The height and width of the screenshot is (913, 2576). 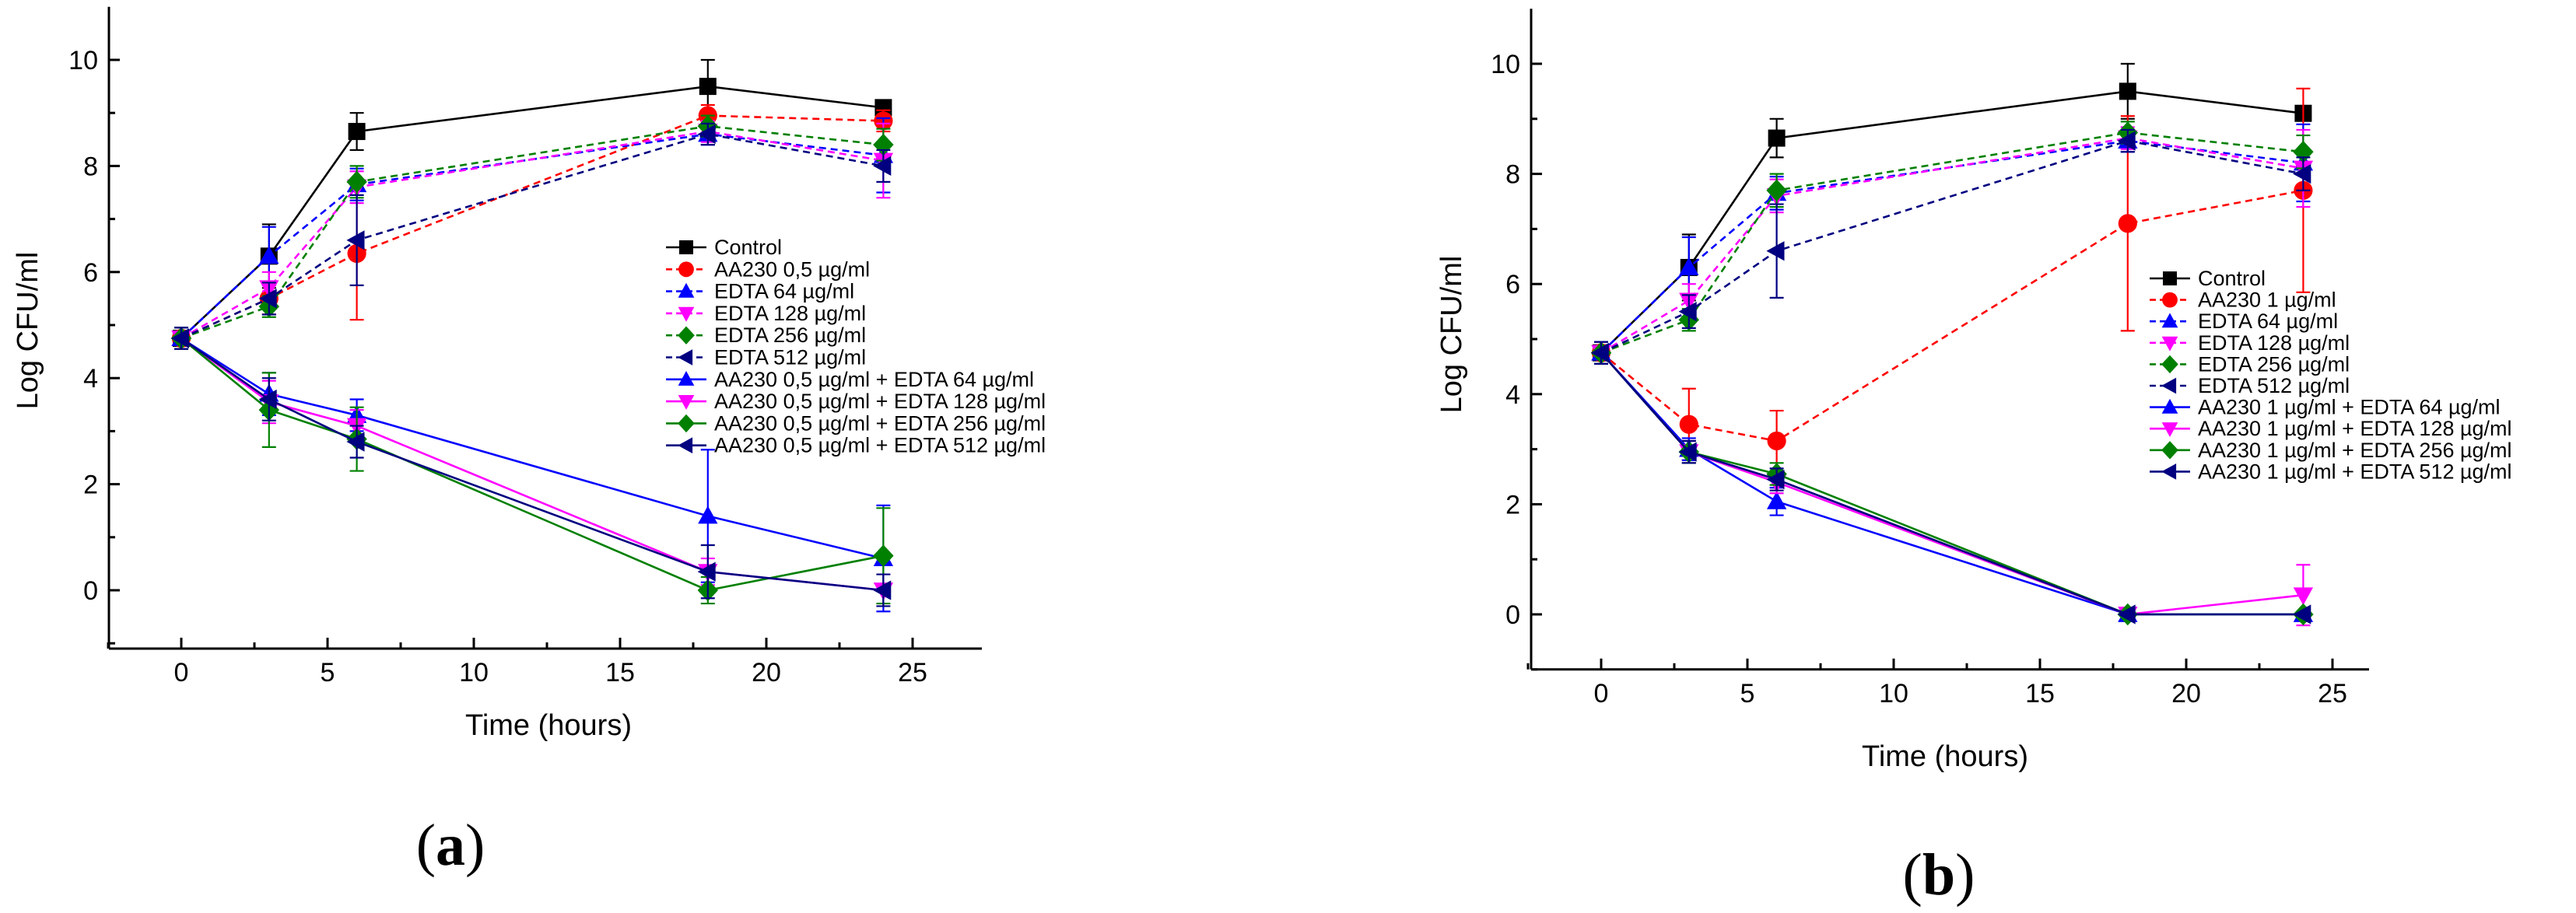 I want to click on panel-a-legend-label: EDTA 512 µg/ml, so click(x=790, y=357).